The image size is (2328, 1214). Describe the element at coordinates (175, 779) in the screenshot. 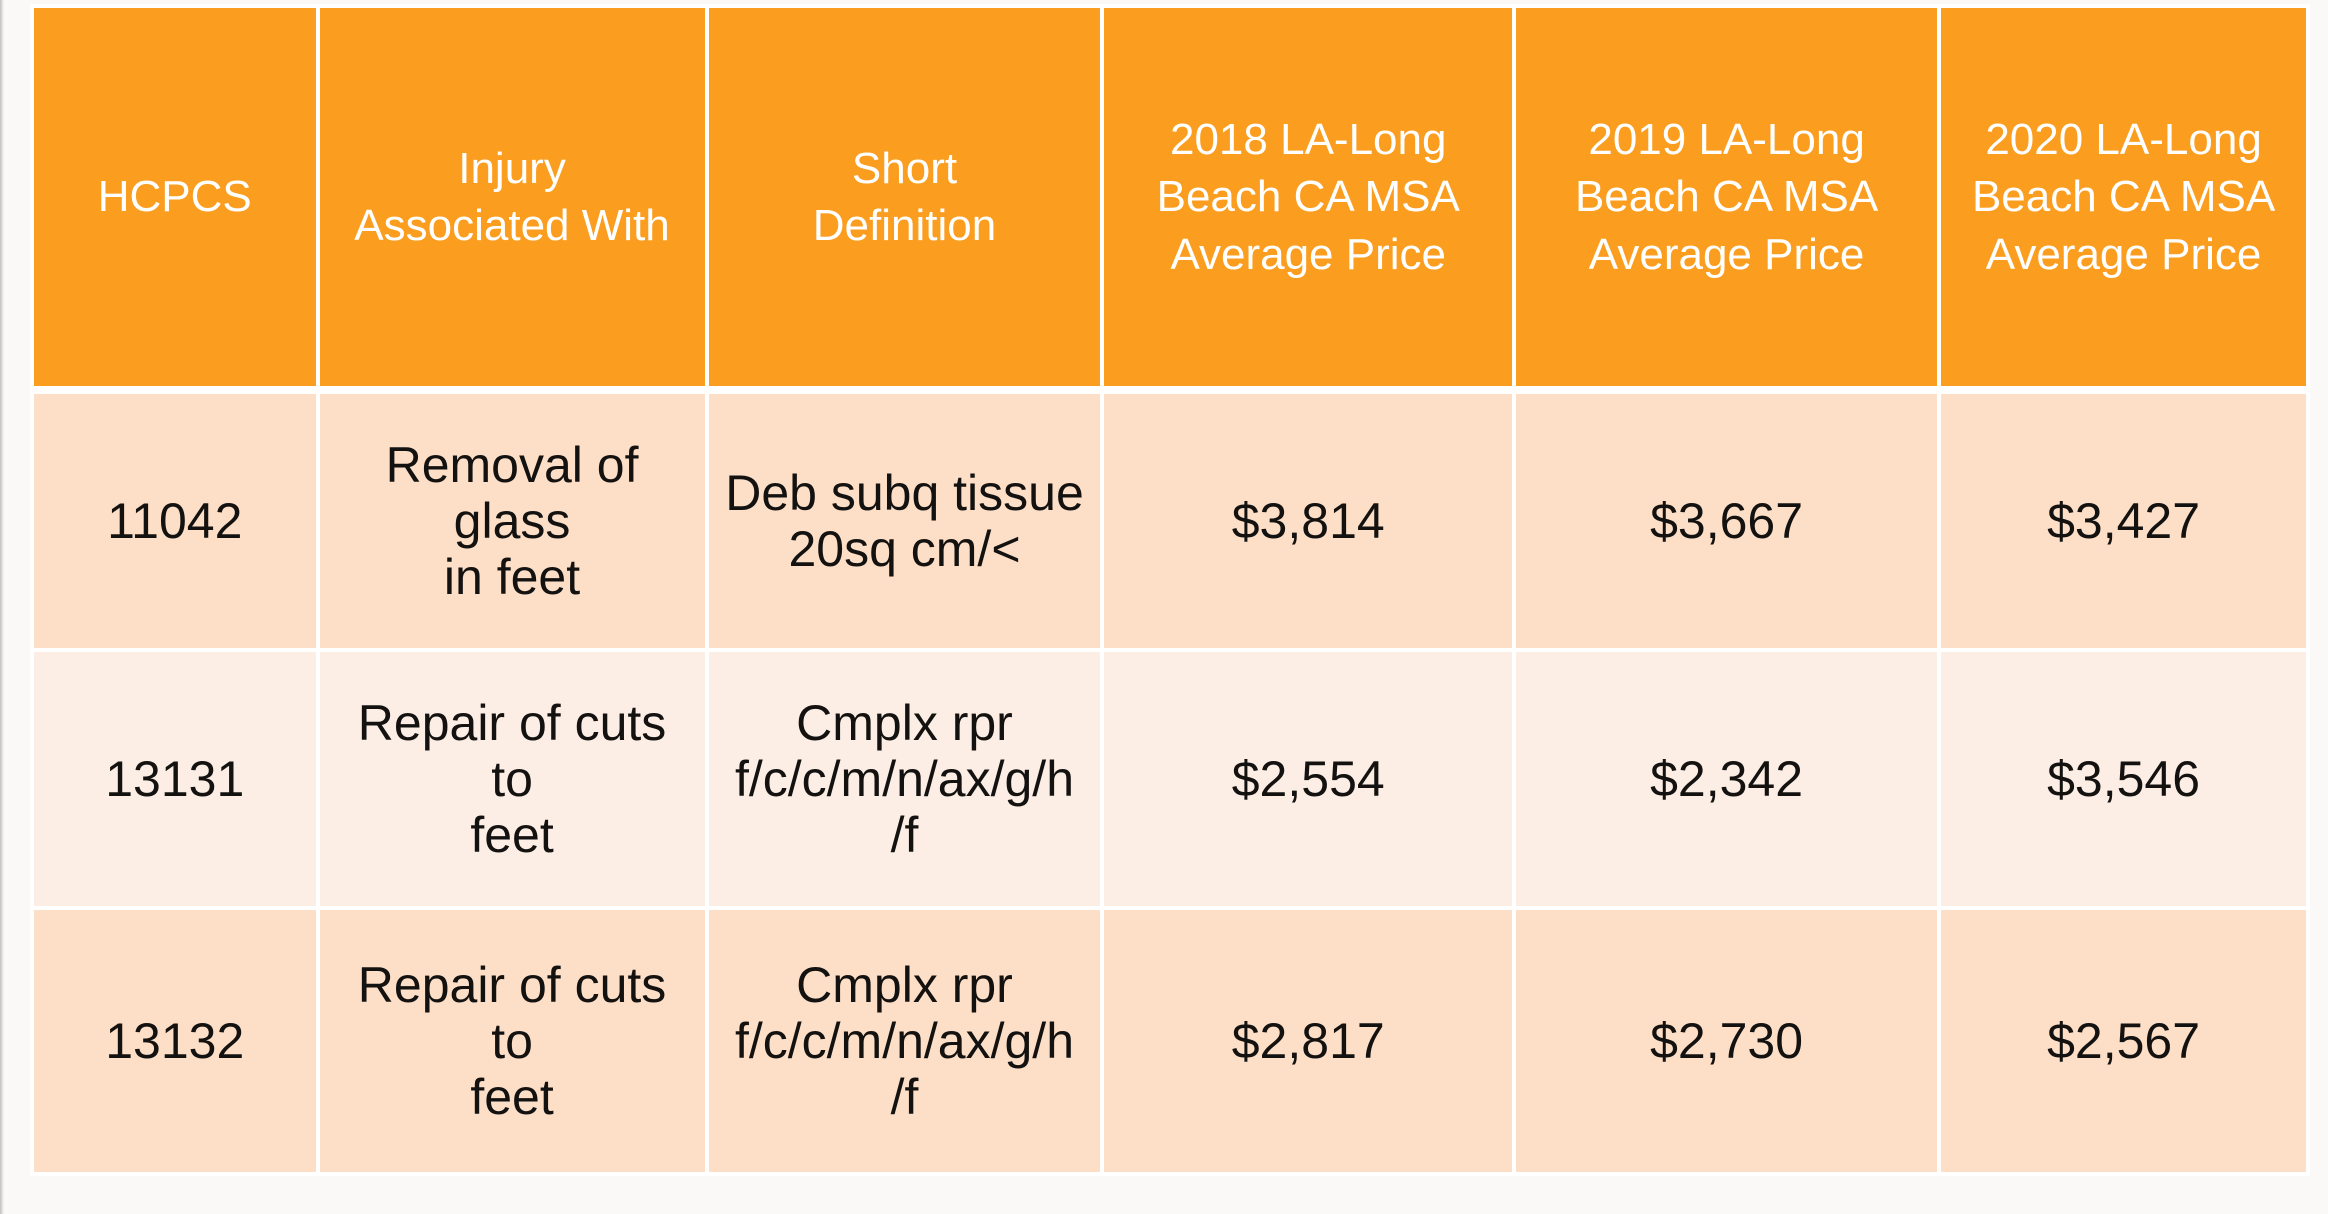

I see `cell-hcpcs-code: 13131` at that location.